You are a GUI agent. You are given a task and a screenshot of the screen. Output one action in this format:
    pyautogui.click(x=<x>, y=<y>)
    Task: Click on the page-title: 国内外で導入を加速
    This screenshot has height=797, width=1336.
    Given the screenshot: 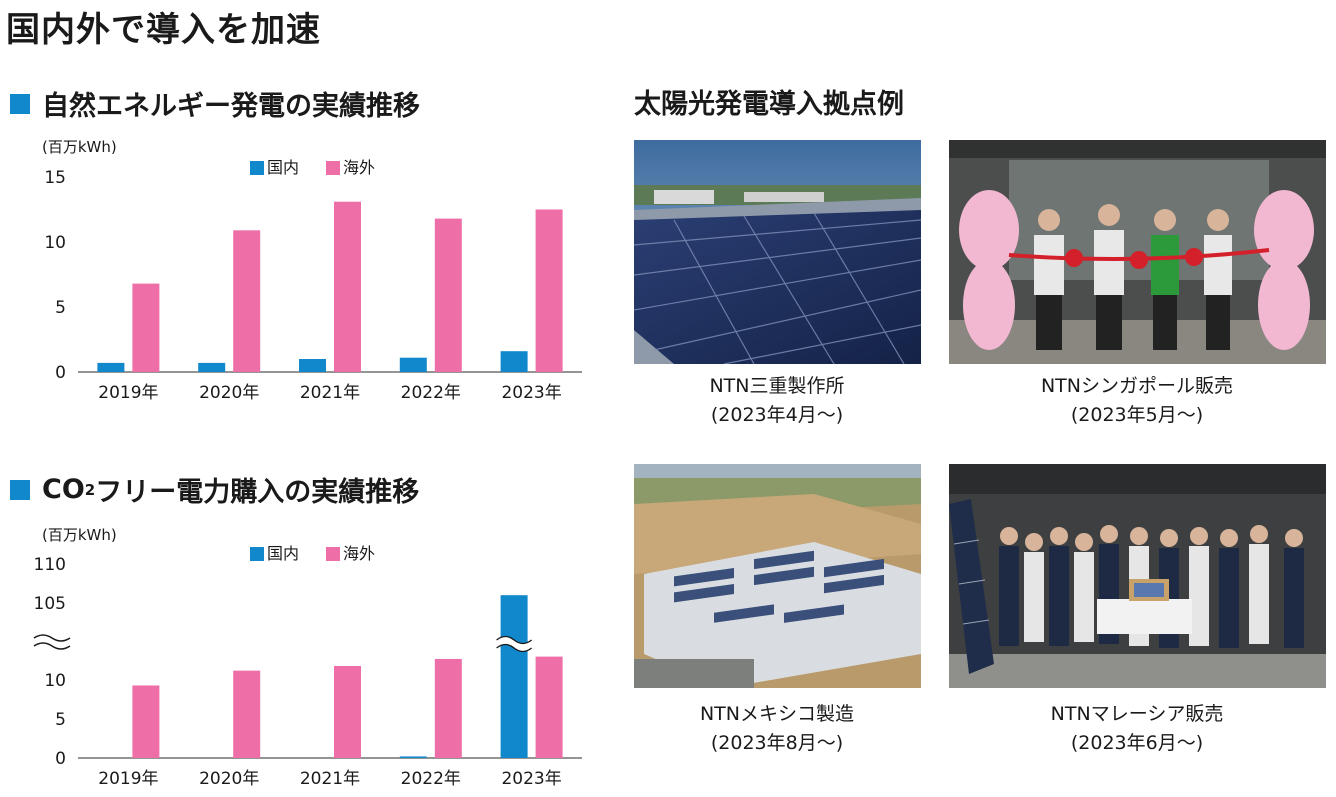 What is the action you would take?
    pyautogui.click(x=163, y=30)
    